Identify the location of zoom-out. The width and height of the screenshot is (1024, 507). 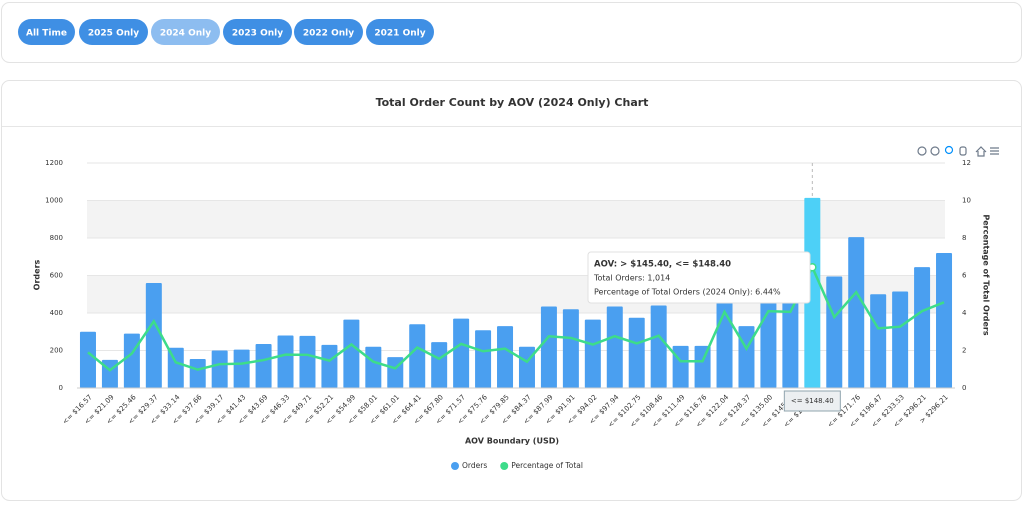
(935, 151).